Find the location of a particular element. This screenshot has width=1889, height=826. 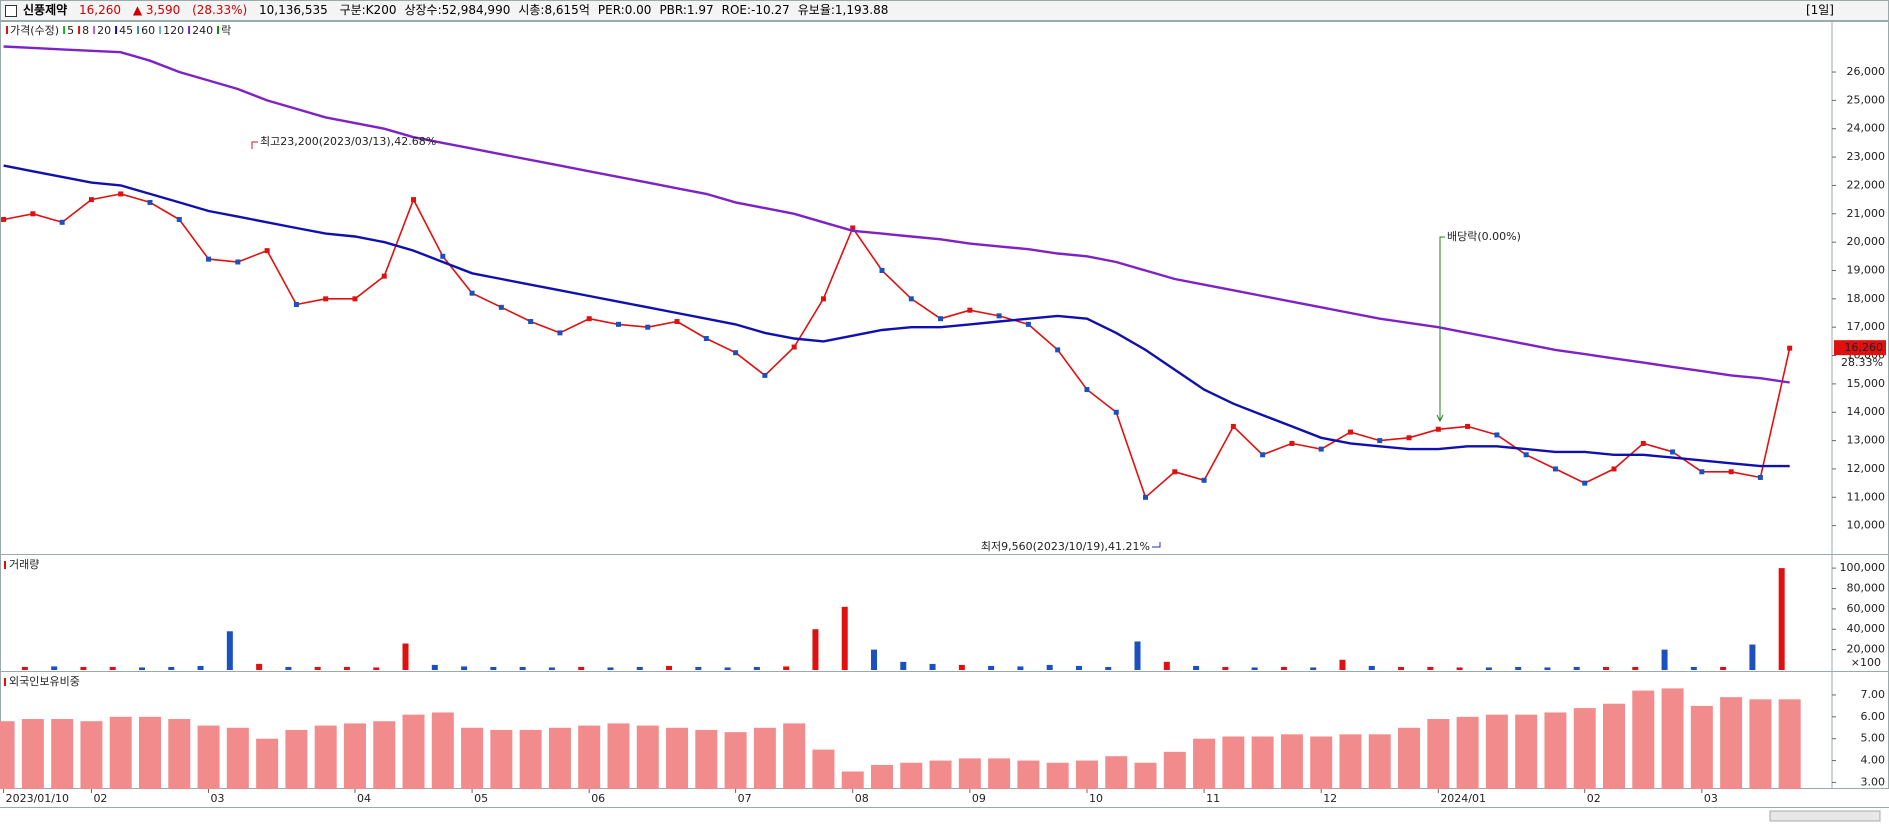

y-tick-label: 40,000 is located at coordinates (1866, 628).